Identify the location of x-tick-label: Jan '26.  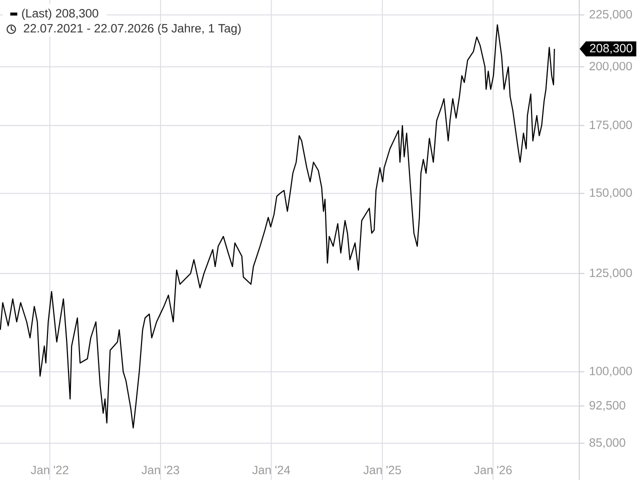
(493, 470).